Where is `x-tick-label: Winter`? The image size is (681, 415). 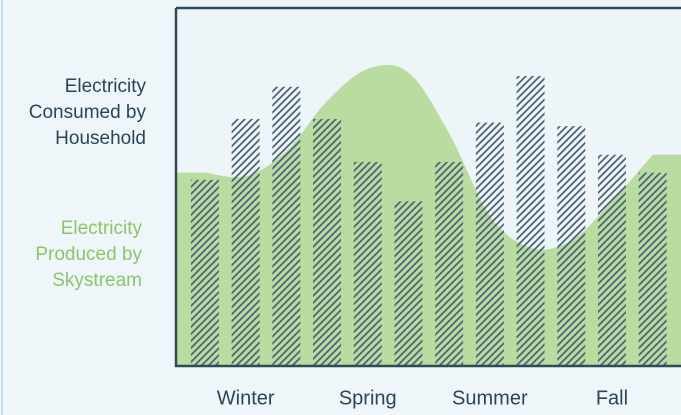 x-tick-label: Winter is located at coordinates (246, 398).